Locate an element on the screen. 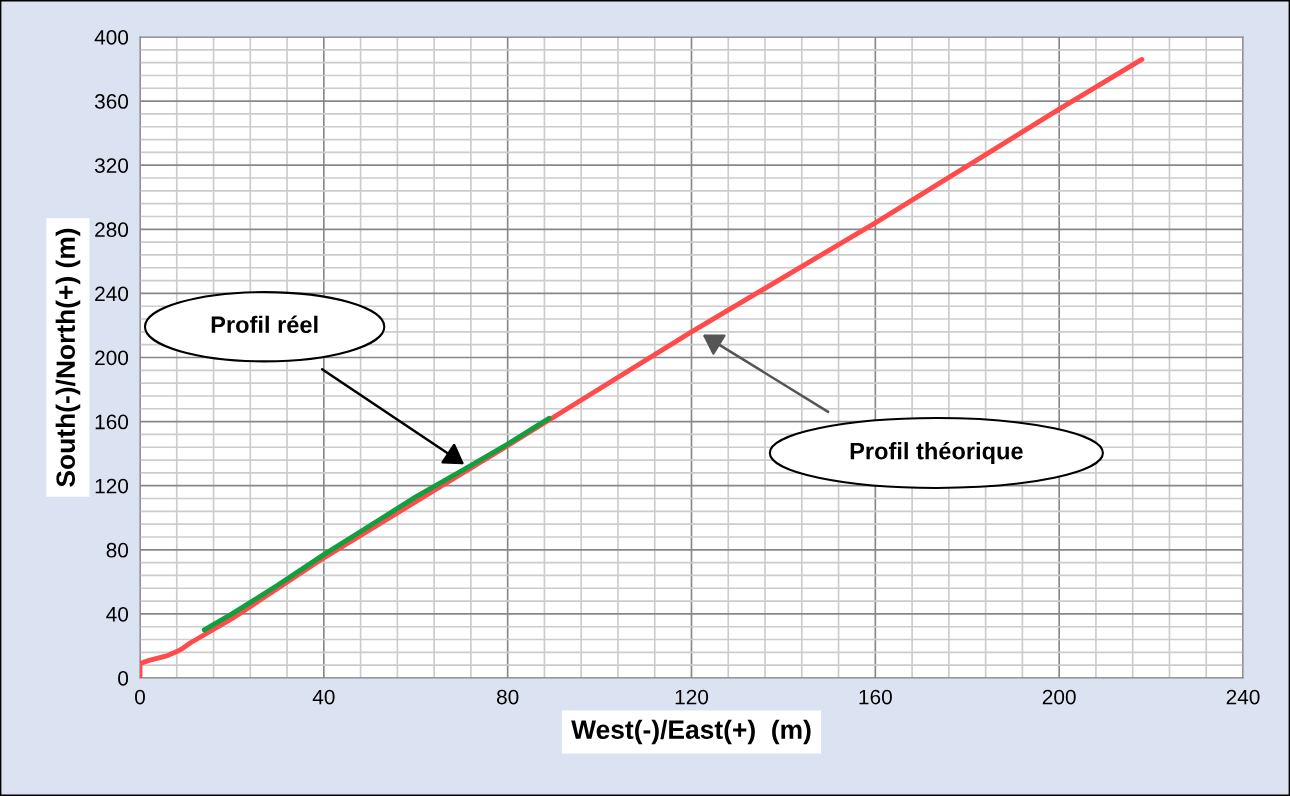 The image size is (1290, 796). y-tick-label: 320 is located at coordinates (111, 165).